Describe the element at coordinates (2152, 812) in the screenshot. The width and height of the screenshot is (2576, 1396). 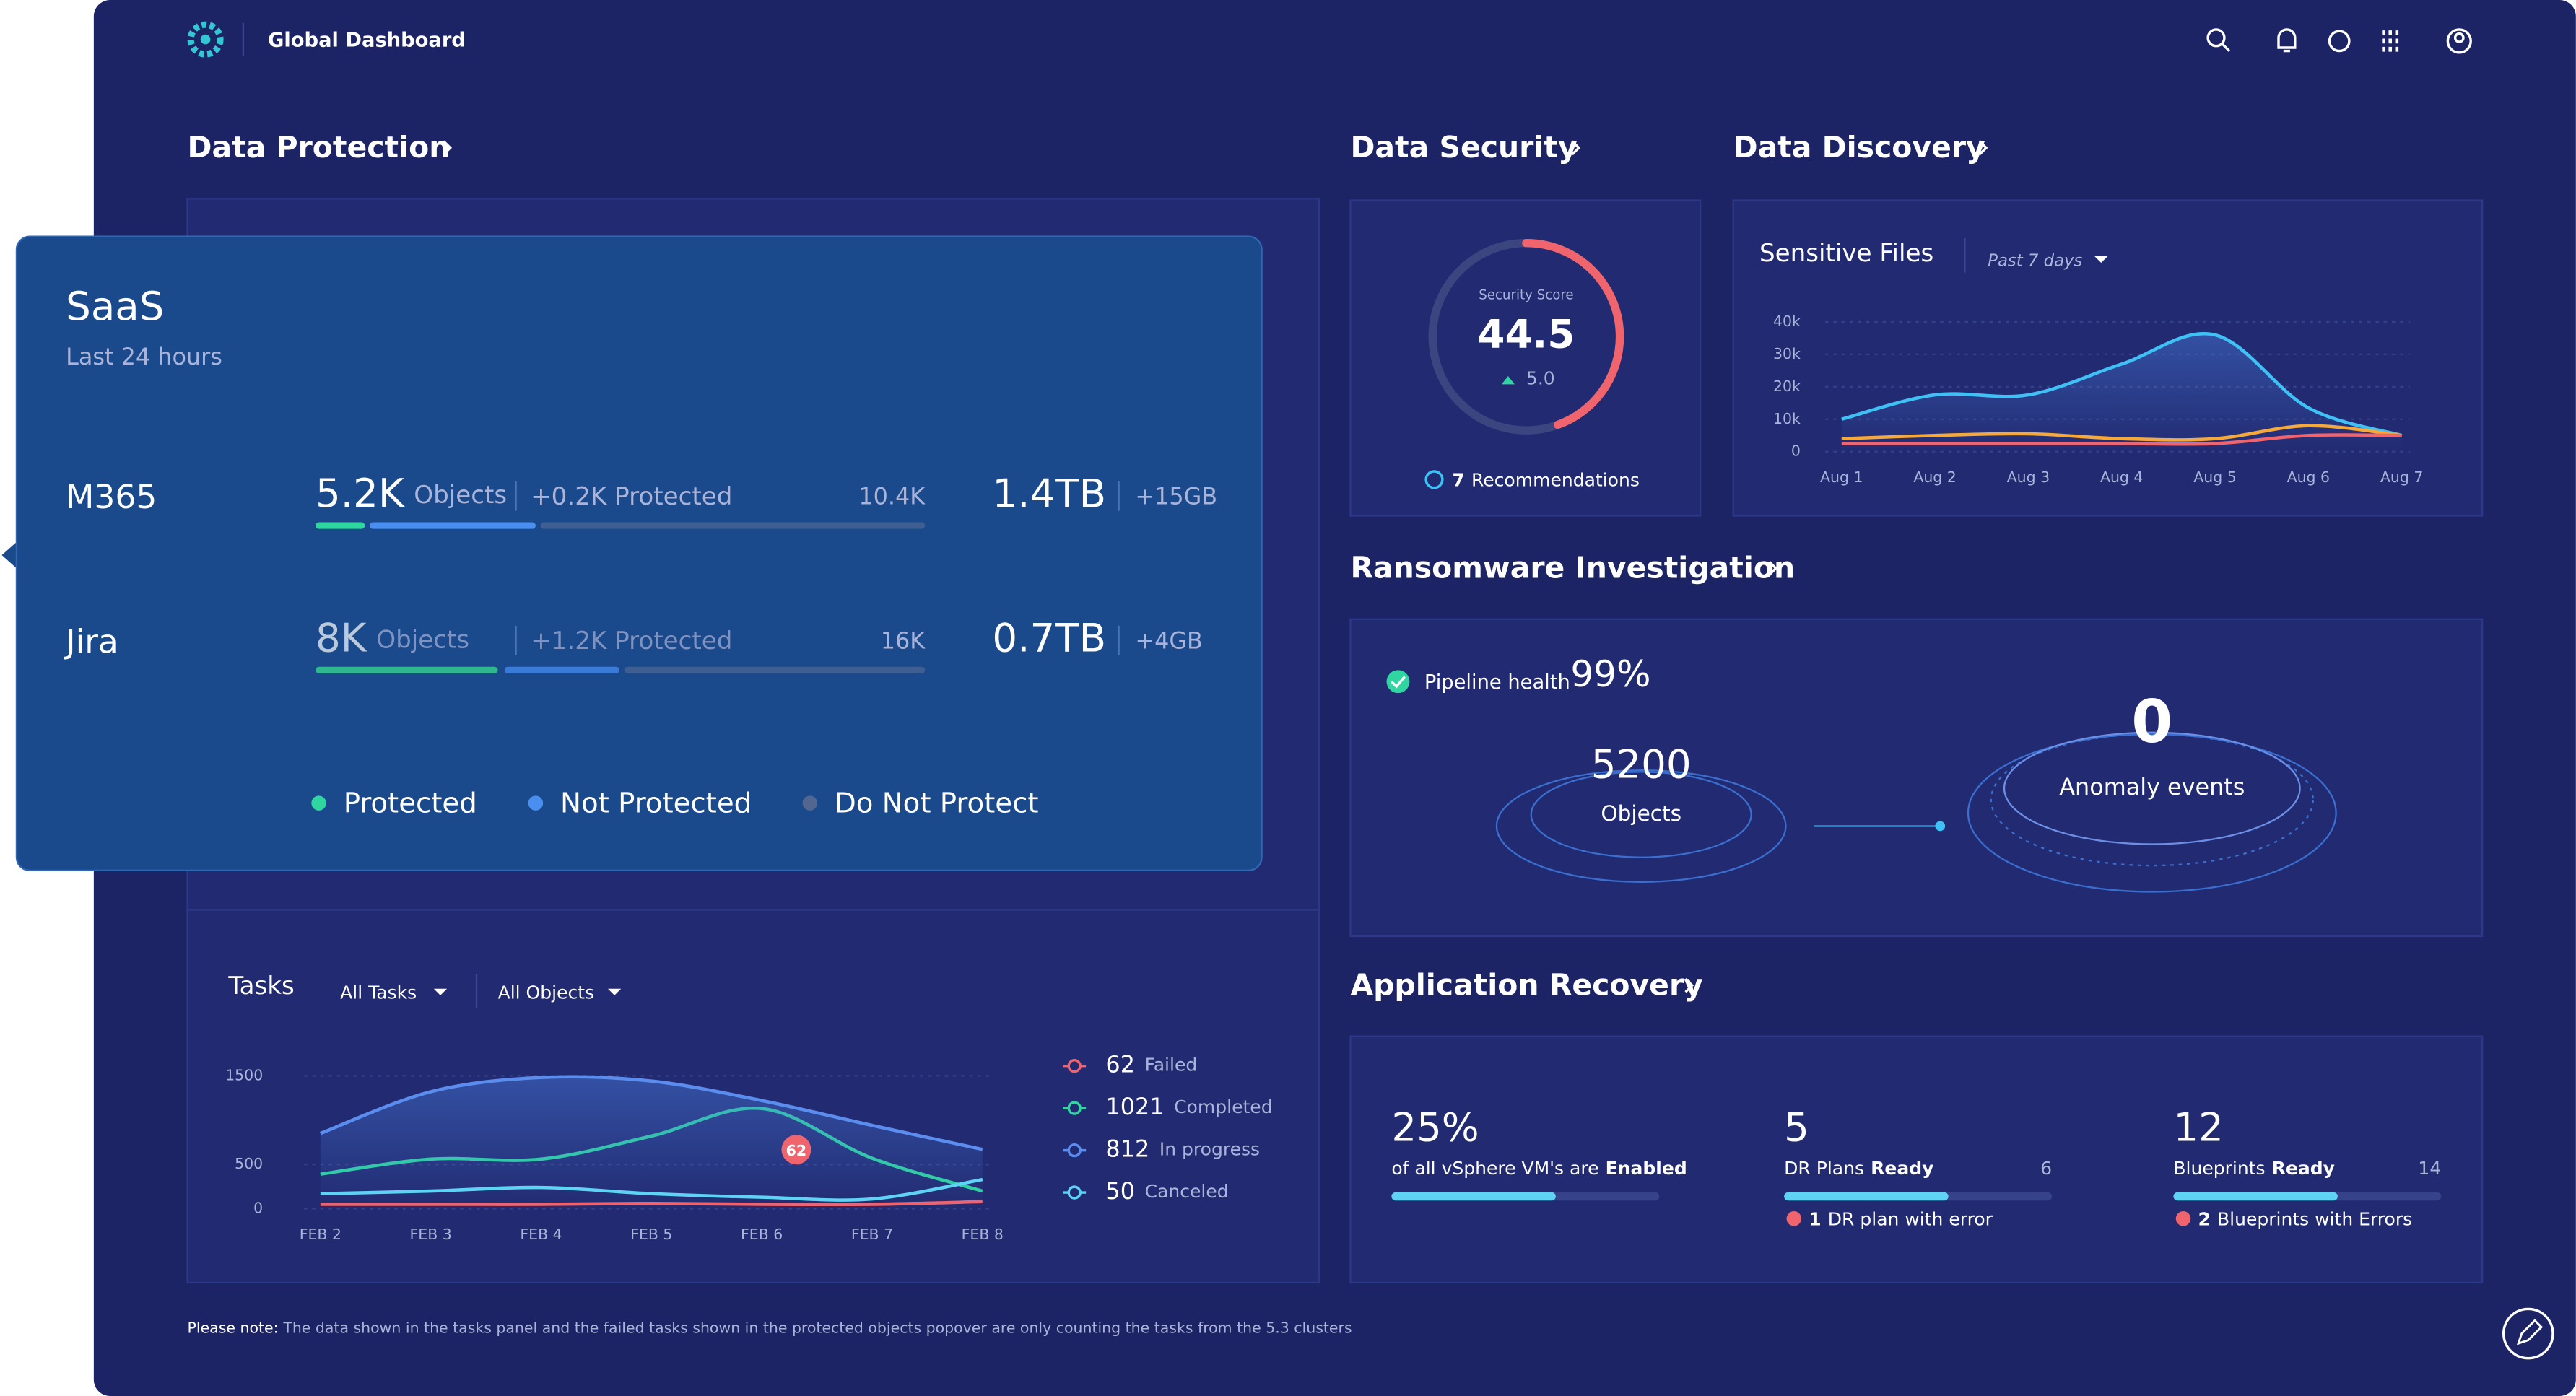
I see `anomaly-ring` at that location.